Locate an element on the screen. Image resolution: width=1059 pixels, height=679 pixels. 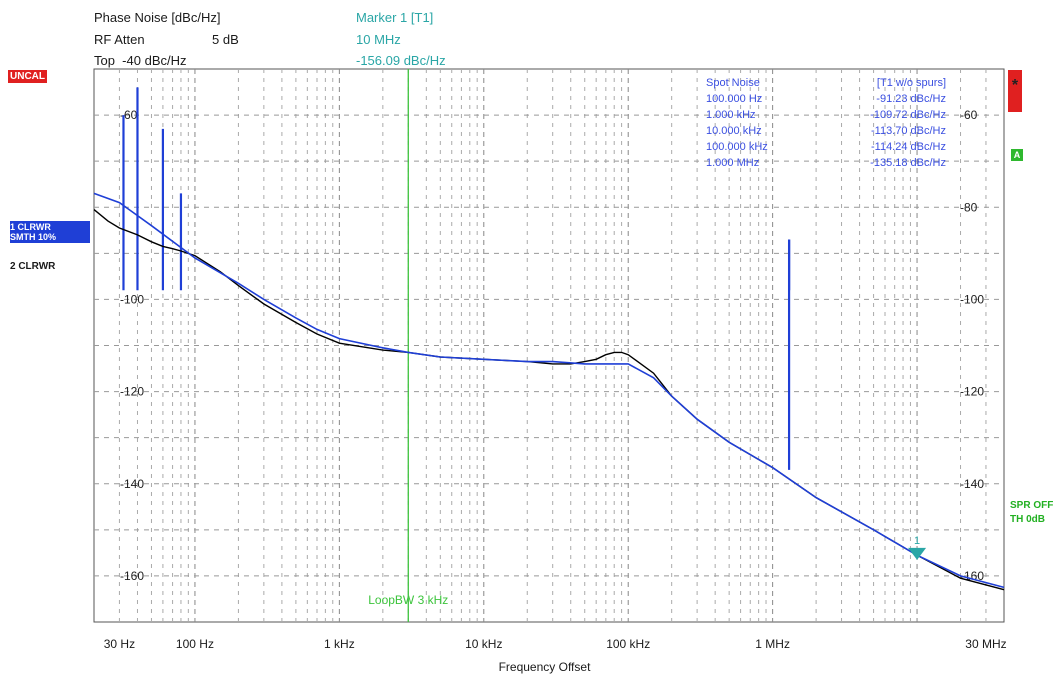
marker-value: -156.09 dBc/Hz is located at coordinates (401, 60).